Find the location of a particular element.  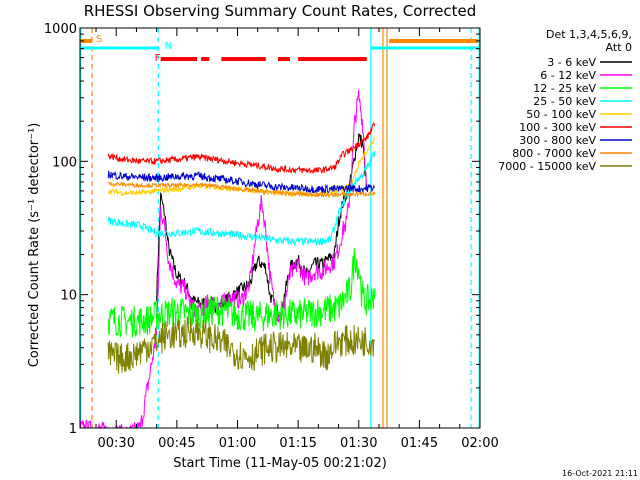

legend-label: 100 - 300 keV is located at coordinates (557, 127).